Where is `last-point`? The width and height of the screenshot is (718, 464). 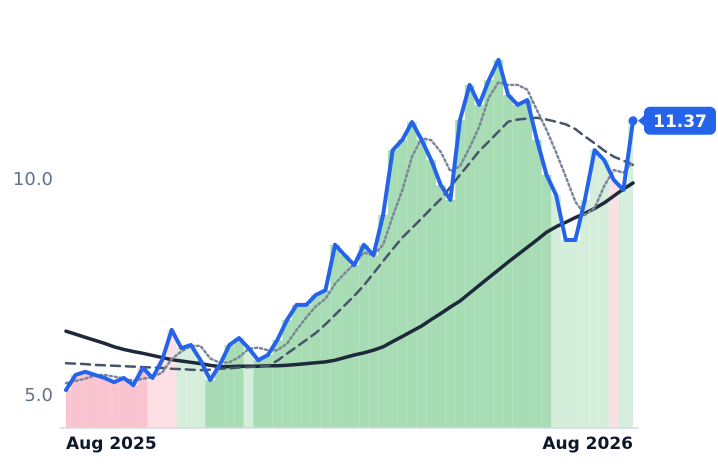
last-point is located at coordinates (633, 121).